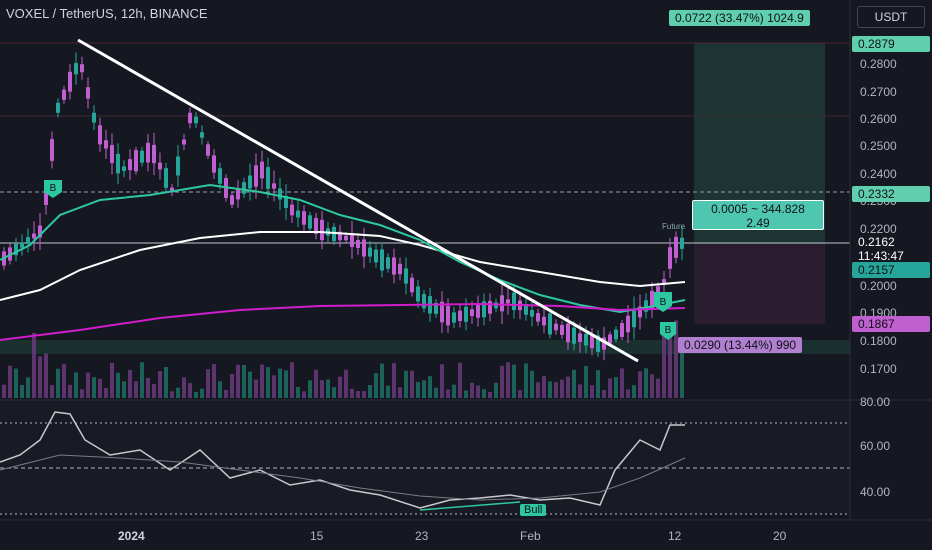 Image resolution: width=932 pixels, height=550 pixels. What do you see at coordinates (343, 359) in the screenshot?
I see `volume-bars` at bounding box center [343, 359].